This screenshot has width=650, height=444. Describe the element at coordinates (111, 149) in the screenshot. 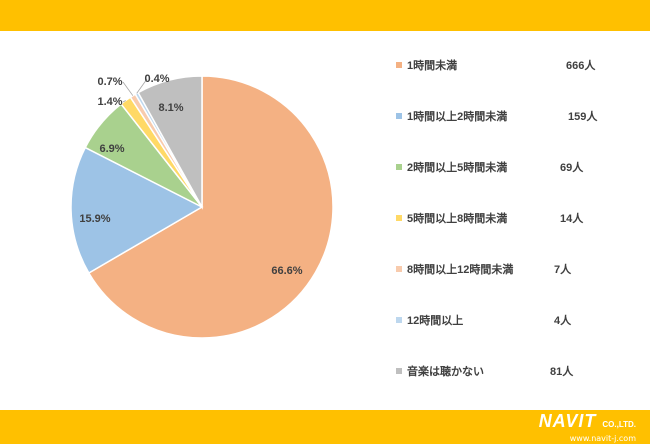

I see `data-label-2-5h: 6.9%` at that location.